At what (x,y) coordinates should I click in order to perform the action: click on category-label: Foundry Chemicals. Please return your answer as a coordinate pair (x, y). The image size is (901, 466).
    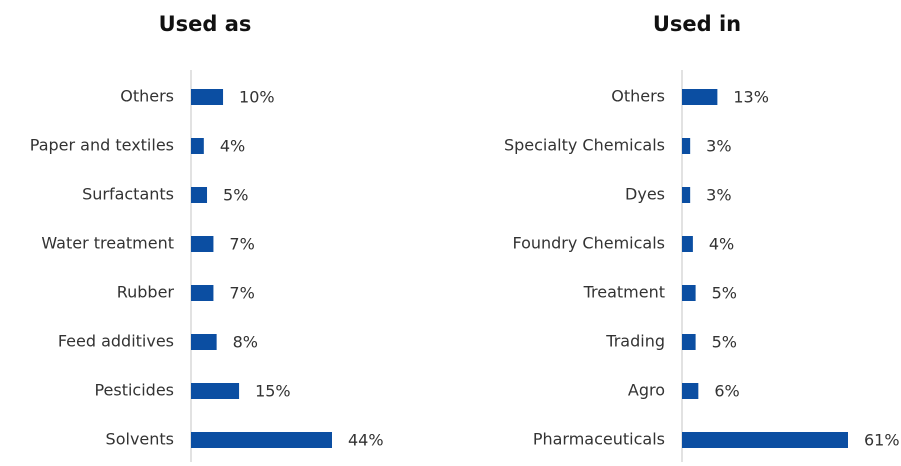
    Looking at the image, I should click on (588, 243).